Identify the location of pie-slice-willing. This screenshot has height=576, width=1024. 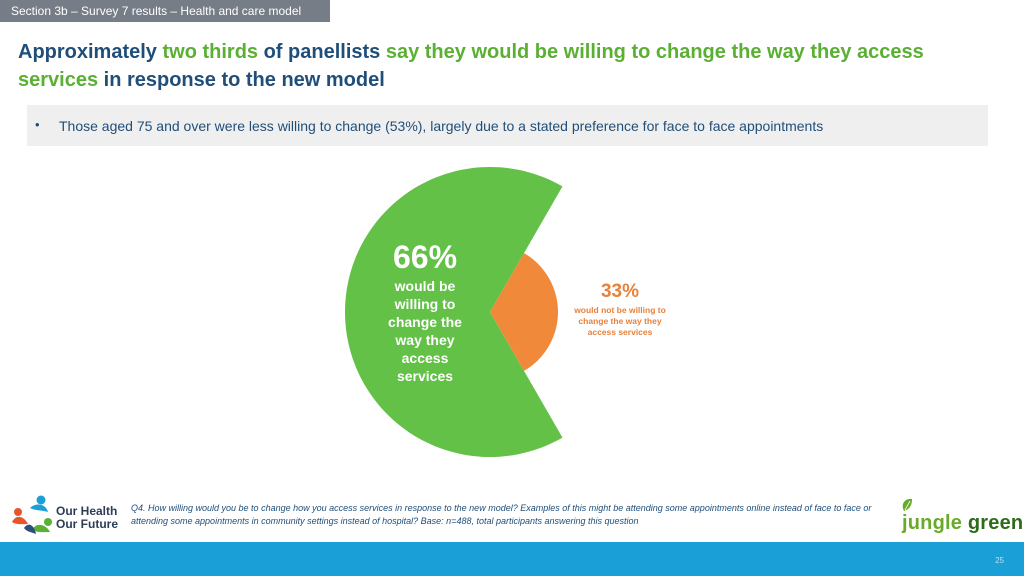
(454, 312).